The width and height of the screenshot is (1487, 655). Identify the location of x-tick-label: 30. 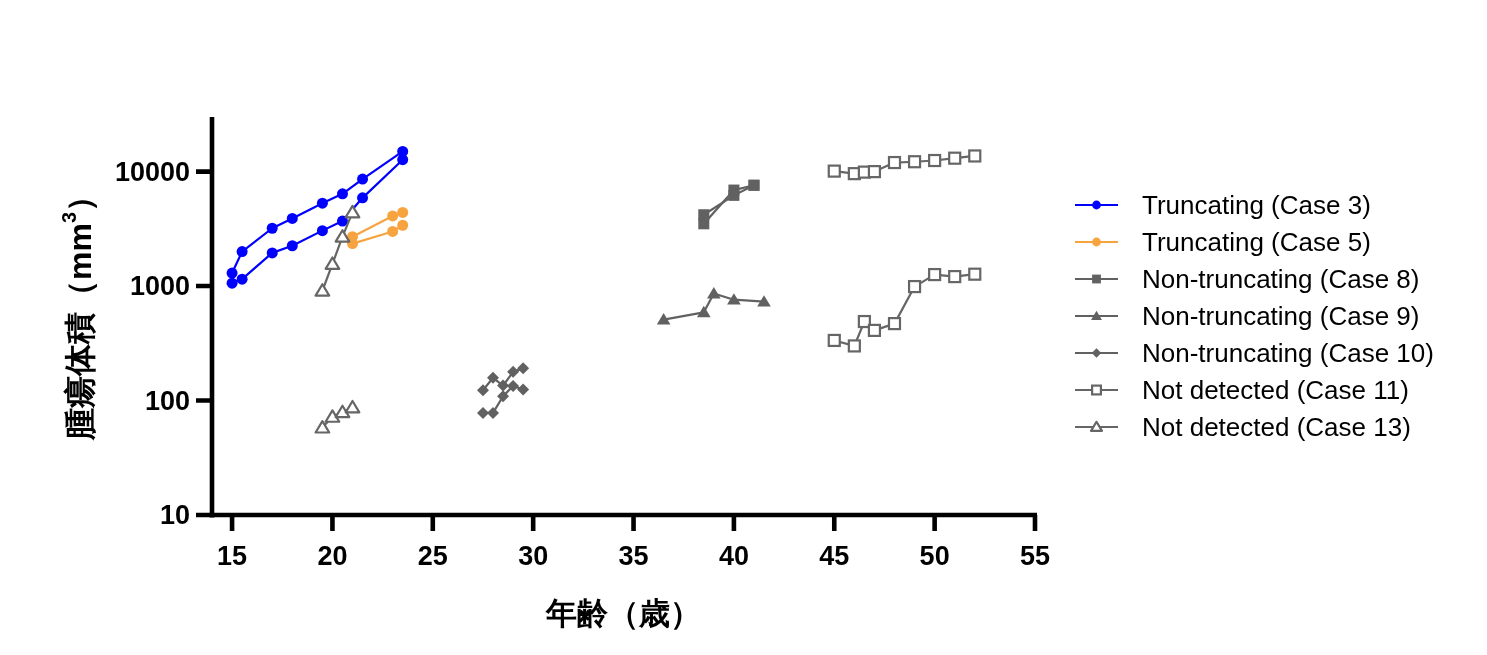
(533, 556).